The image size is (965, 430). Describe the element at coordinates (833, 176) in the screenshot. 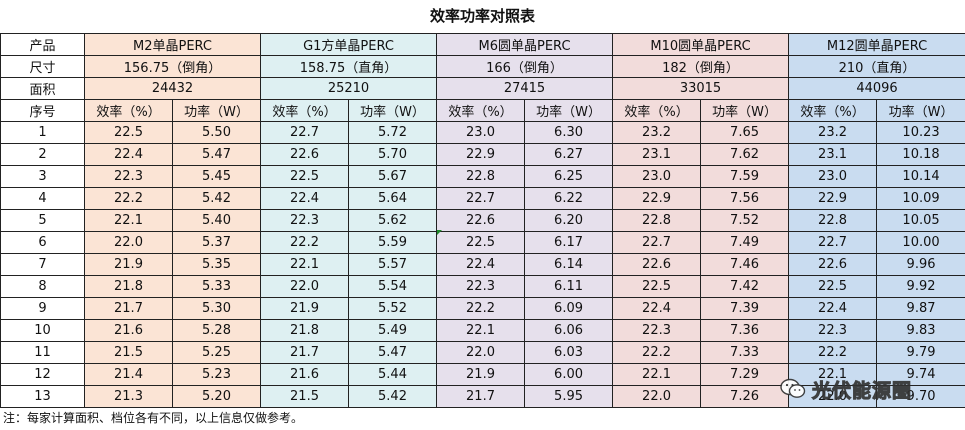

I see `efficiency-cell: 23.0` at that location.